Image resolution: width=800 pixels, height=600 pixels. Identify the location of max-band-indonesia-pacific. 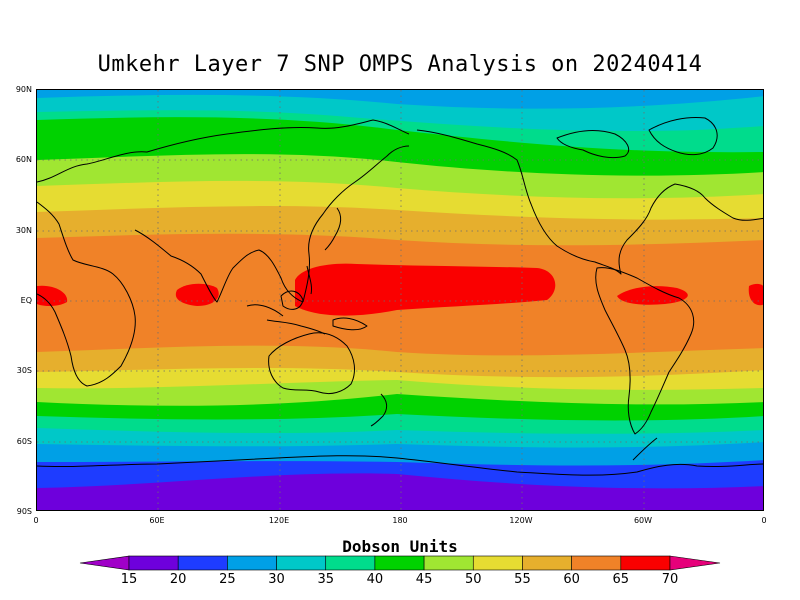
(425, 289).